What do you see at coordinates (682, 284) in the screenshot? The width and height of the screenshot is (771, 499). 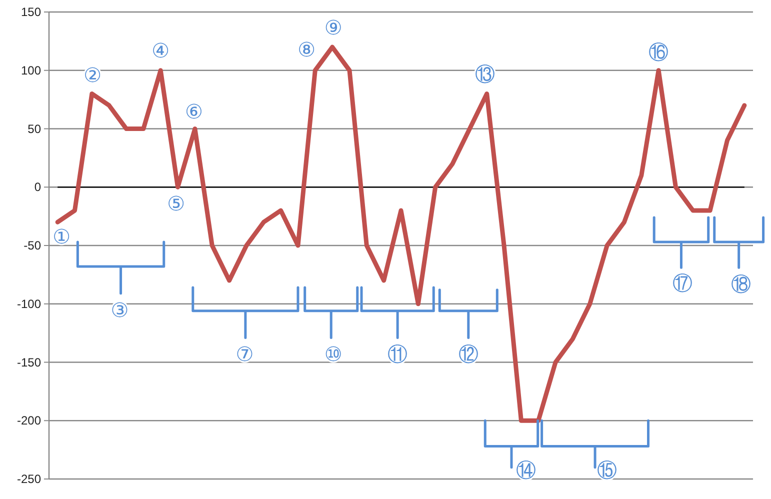 I see `annotation: ⑰` at bounding box center [682, 284].